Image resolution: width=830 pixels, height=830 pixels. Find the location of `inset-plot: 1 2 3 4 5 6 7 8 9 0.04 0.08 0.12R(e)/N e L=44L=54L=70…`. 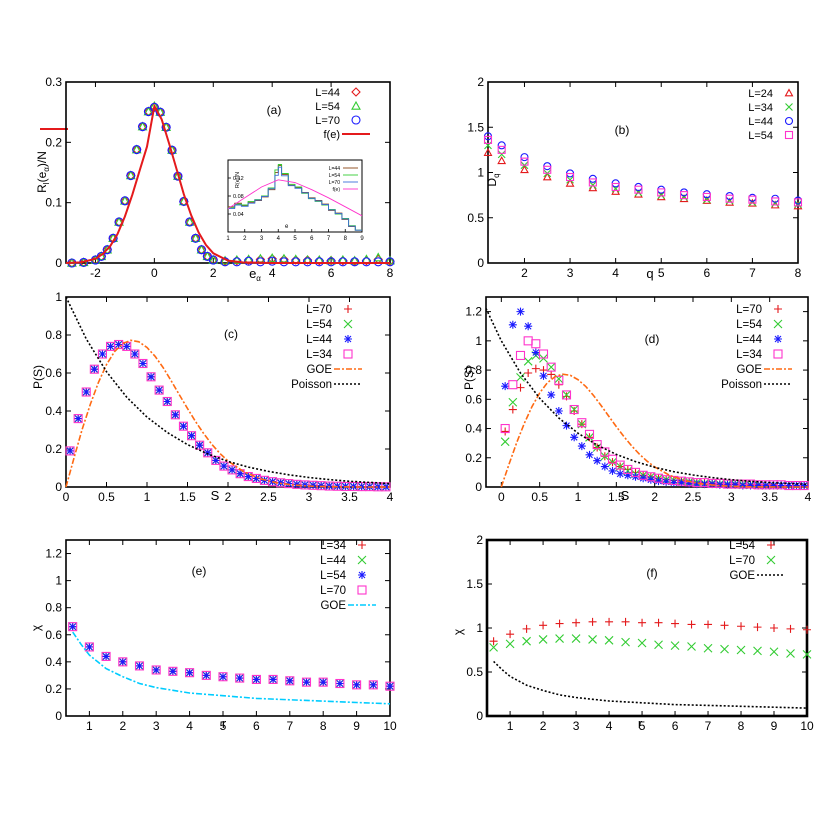

inset-plot: 1 2 3 4 5 6 7 8 9 0.04 0.08 0.12R(e)/N e L=44L=54L=70… is located at coordinates (295, 200).